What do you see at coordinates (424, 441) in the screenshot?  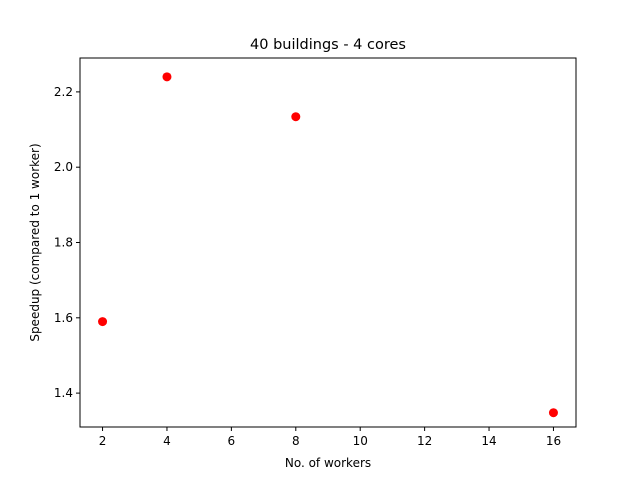 I see `x-tick-label: 12` at bounding box center [424, 441].